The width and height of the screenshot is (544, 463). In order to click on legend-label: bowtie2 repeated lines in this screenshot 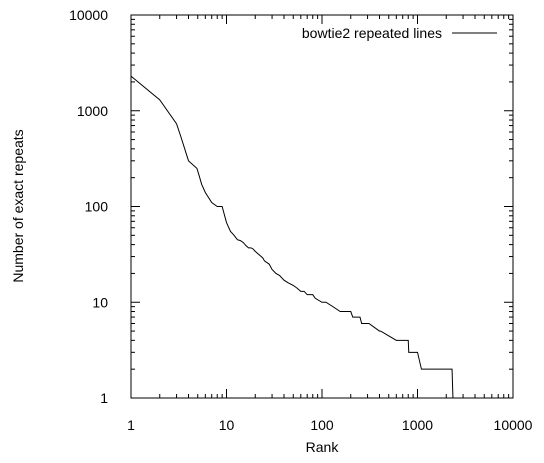, I will do `click(372, 33)`.